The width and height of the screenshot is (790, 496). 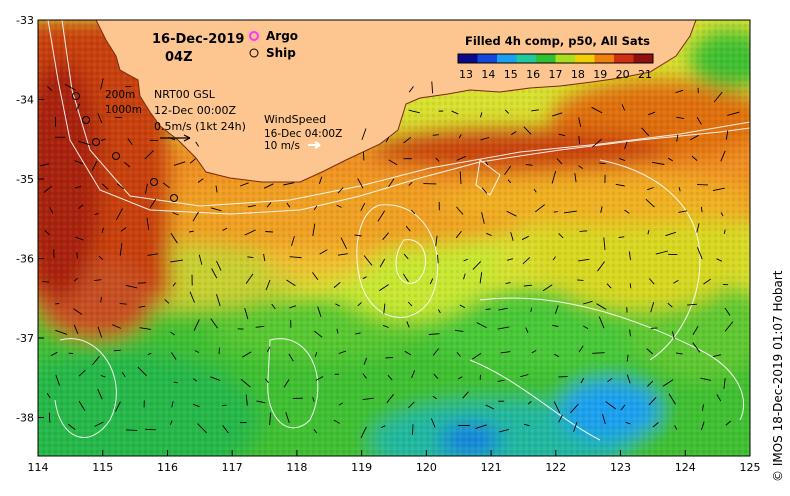 I want to click on lat-tick-label: -38, so click(x=25, y=418).